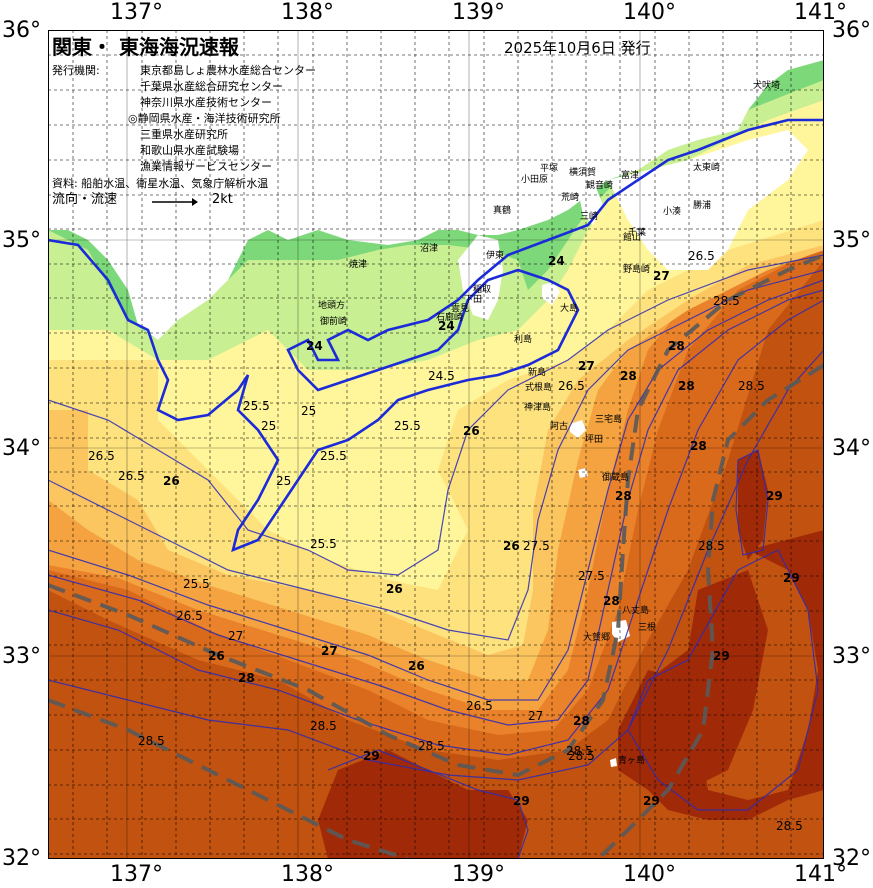  What do you see at coordinates (578, 429) in the screenshot?
I see `island-miyake` at bounding box center [578, 429].